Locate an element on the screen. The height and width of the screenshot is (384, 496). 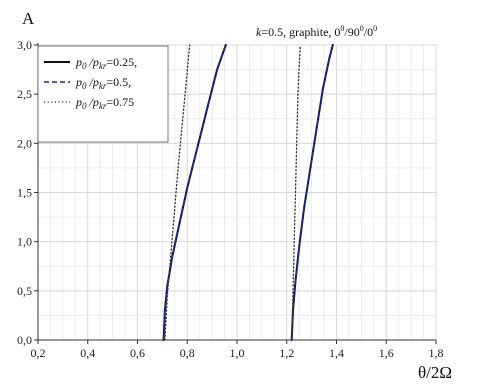
y-tick-label: 0,0 is located at coordinates (24, 340).